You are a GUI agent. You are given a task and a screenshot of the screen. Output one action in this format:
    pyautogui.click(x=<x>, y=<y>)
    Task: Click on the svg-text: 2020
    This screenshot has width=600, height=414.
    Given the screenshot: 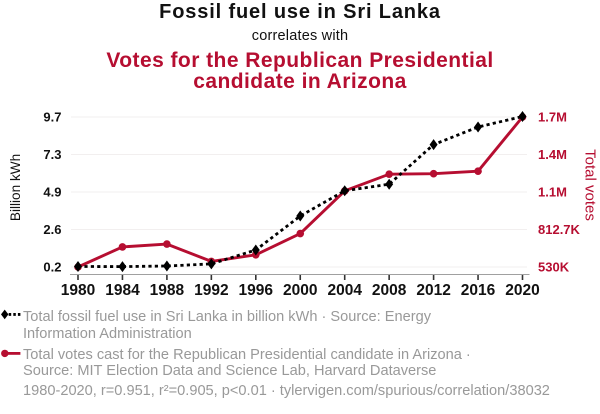 What is the action you would take?
    pyautogui.click(x=522, y=290)
    